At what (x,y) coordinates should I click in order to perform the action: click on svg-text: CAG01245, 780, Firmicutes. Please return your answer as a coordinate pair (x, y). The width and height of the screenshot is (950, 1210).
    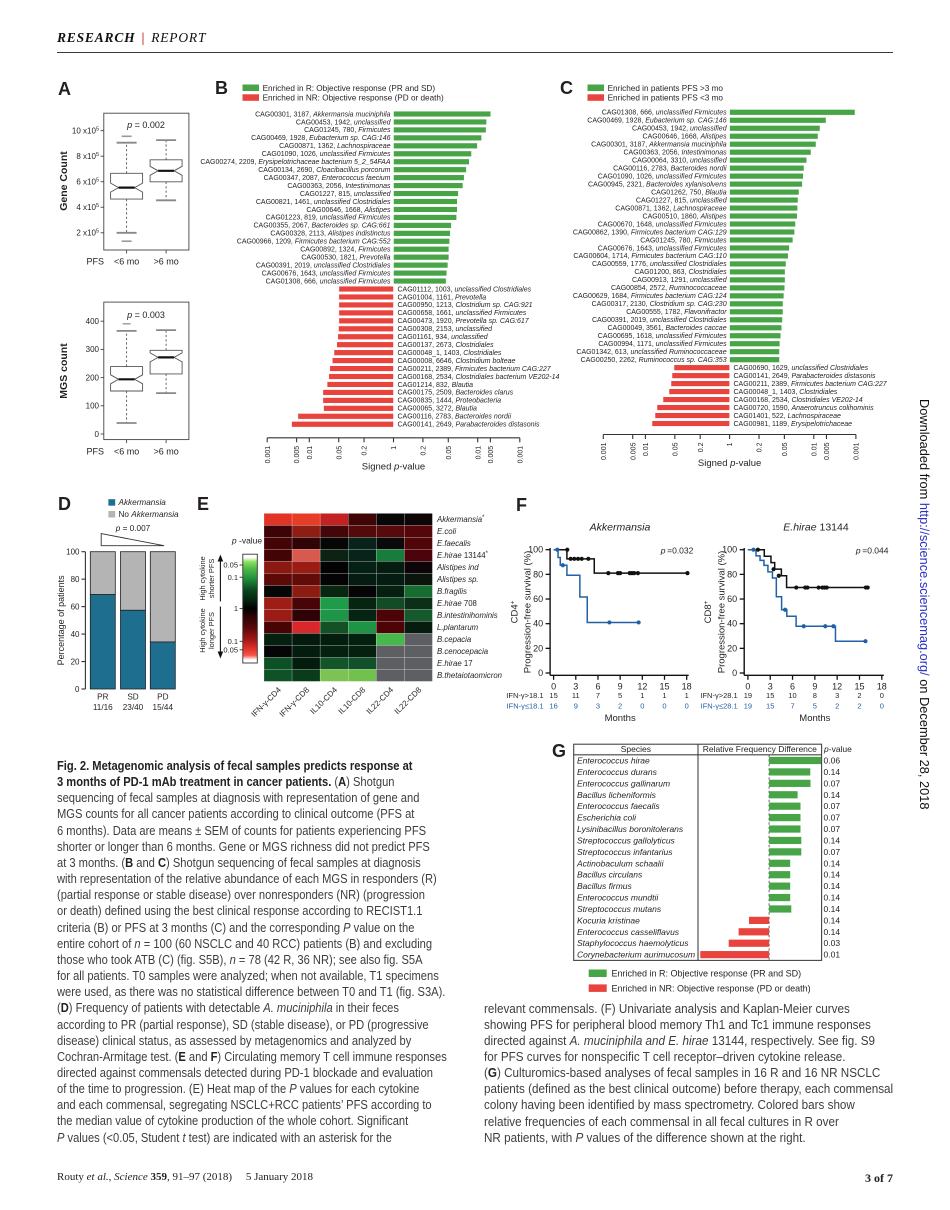
    Looking at the image, I should click on (683, 240).